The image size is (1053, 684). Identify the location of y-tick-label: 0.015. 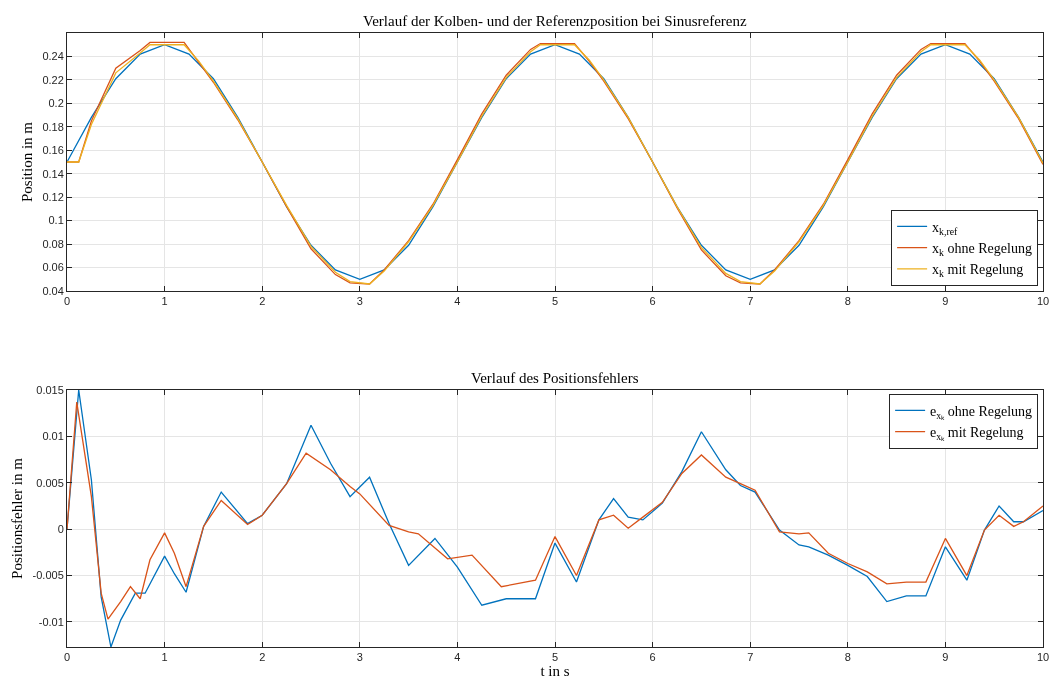
(50, 389).